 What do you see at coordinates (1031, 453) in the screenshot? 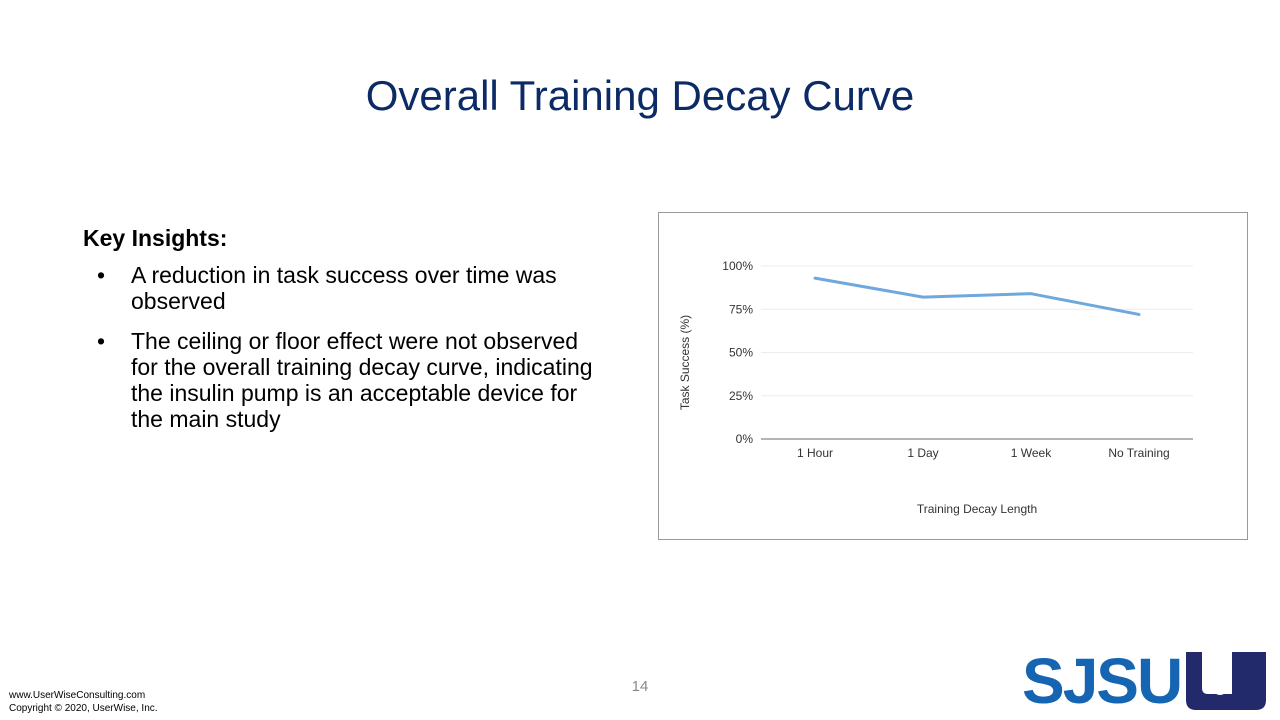
I see `x-tick-label: 1 Week` at bounding box center [1031, 453].